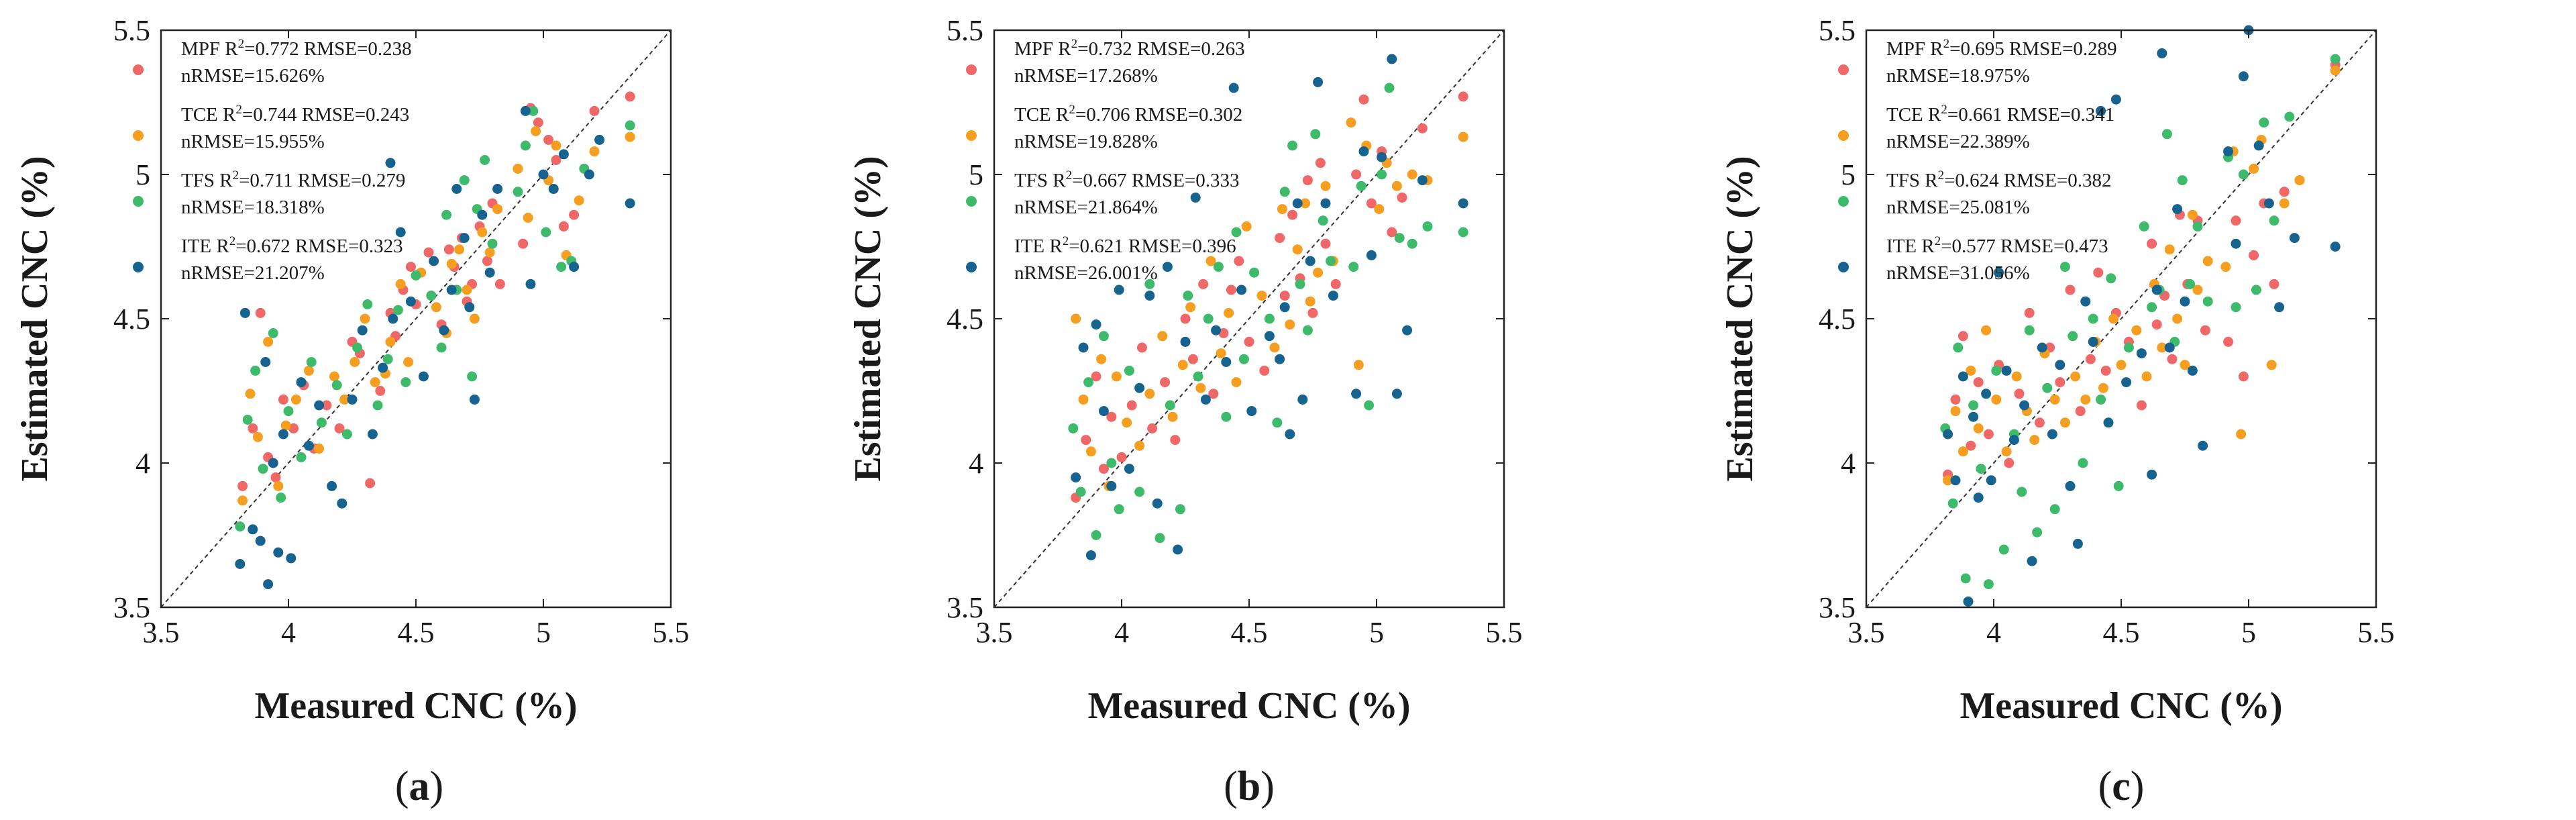 The image size is (2576, 820). I want to click on legend-nrmse-line: nRMSE=25.081%, so click(1958, 207).